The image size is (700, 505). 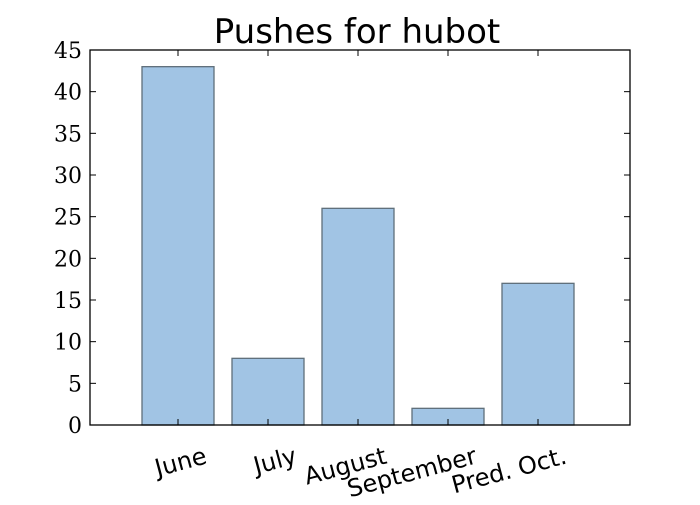 I want to click on xtick-label-june: June, so click(x=180, y=462).